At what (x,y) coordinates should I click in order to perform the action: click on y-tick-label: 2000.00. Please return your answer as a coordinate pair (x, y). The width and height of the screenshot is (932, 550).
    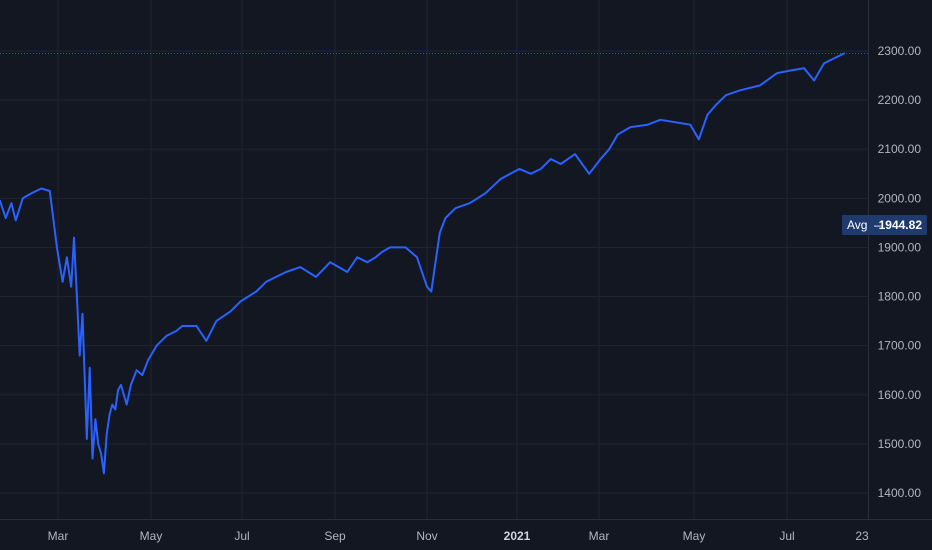
    Looking at the image, I should click on (900, 198).